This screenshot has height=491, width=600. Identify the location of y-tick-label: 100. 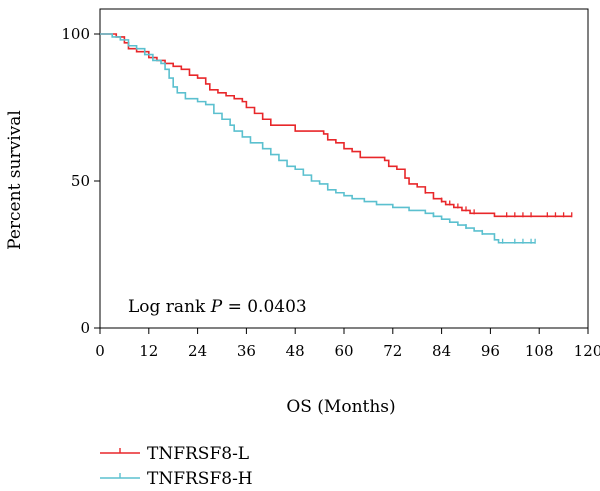
(75, 34).